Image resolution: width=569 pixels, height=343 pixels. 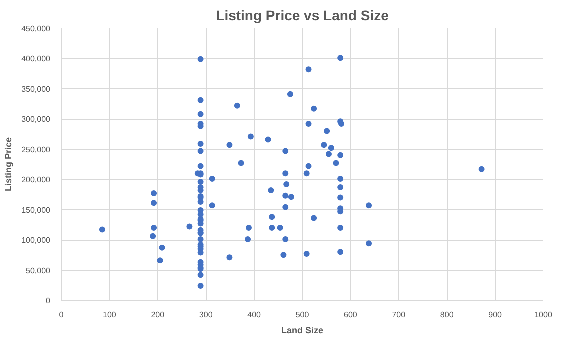 What do you see at coordinates (303, 315) in the screenshot?
I see `x-tick-label: 500` at bounding box center [303, 315].